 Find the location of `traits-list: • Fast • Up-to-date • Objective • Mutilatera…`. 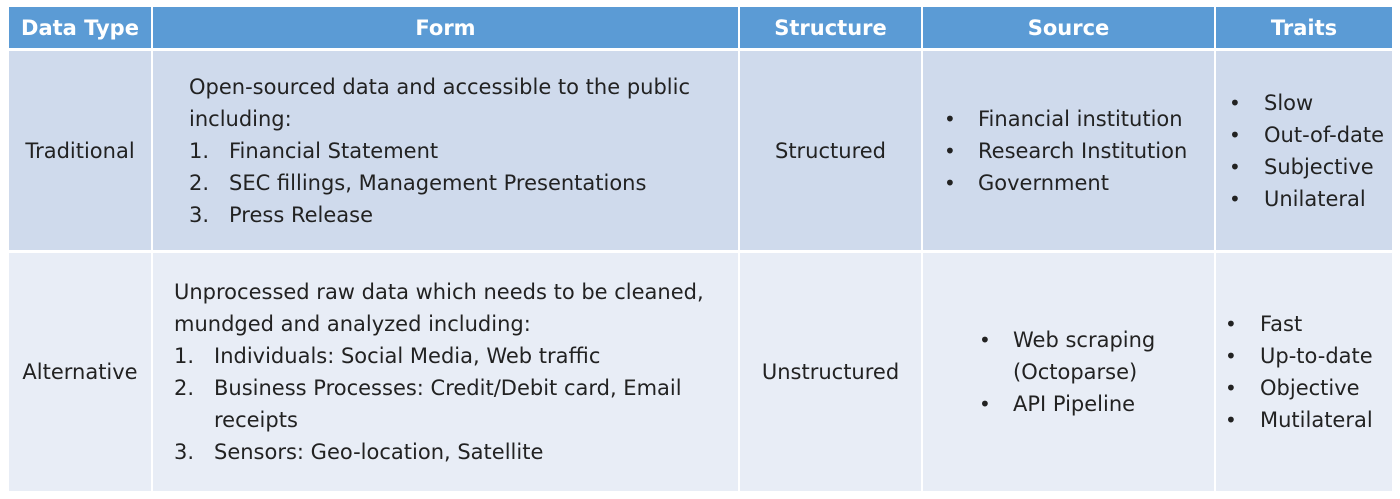

traits-list: • Fast • Up-to-date • Objective • Mutilatera… is located at coordinates (1307, 372).